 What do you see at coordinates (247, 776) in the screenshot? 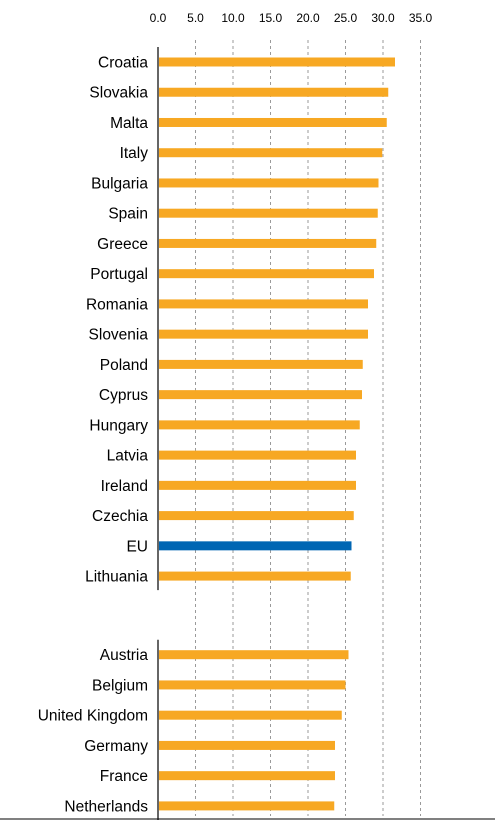
I see `bar-france` at bounding box center [247, 776].